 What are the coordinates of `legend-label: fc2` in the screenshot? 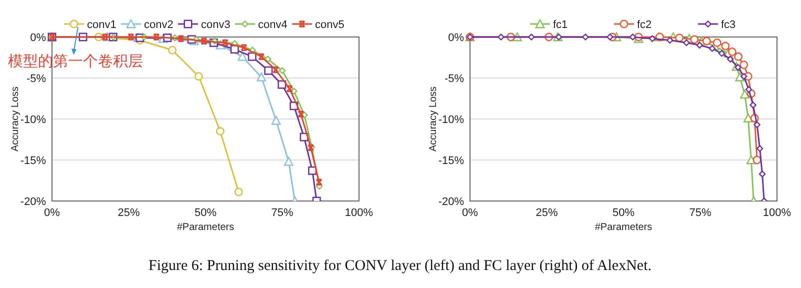 It's located at (644, 25).